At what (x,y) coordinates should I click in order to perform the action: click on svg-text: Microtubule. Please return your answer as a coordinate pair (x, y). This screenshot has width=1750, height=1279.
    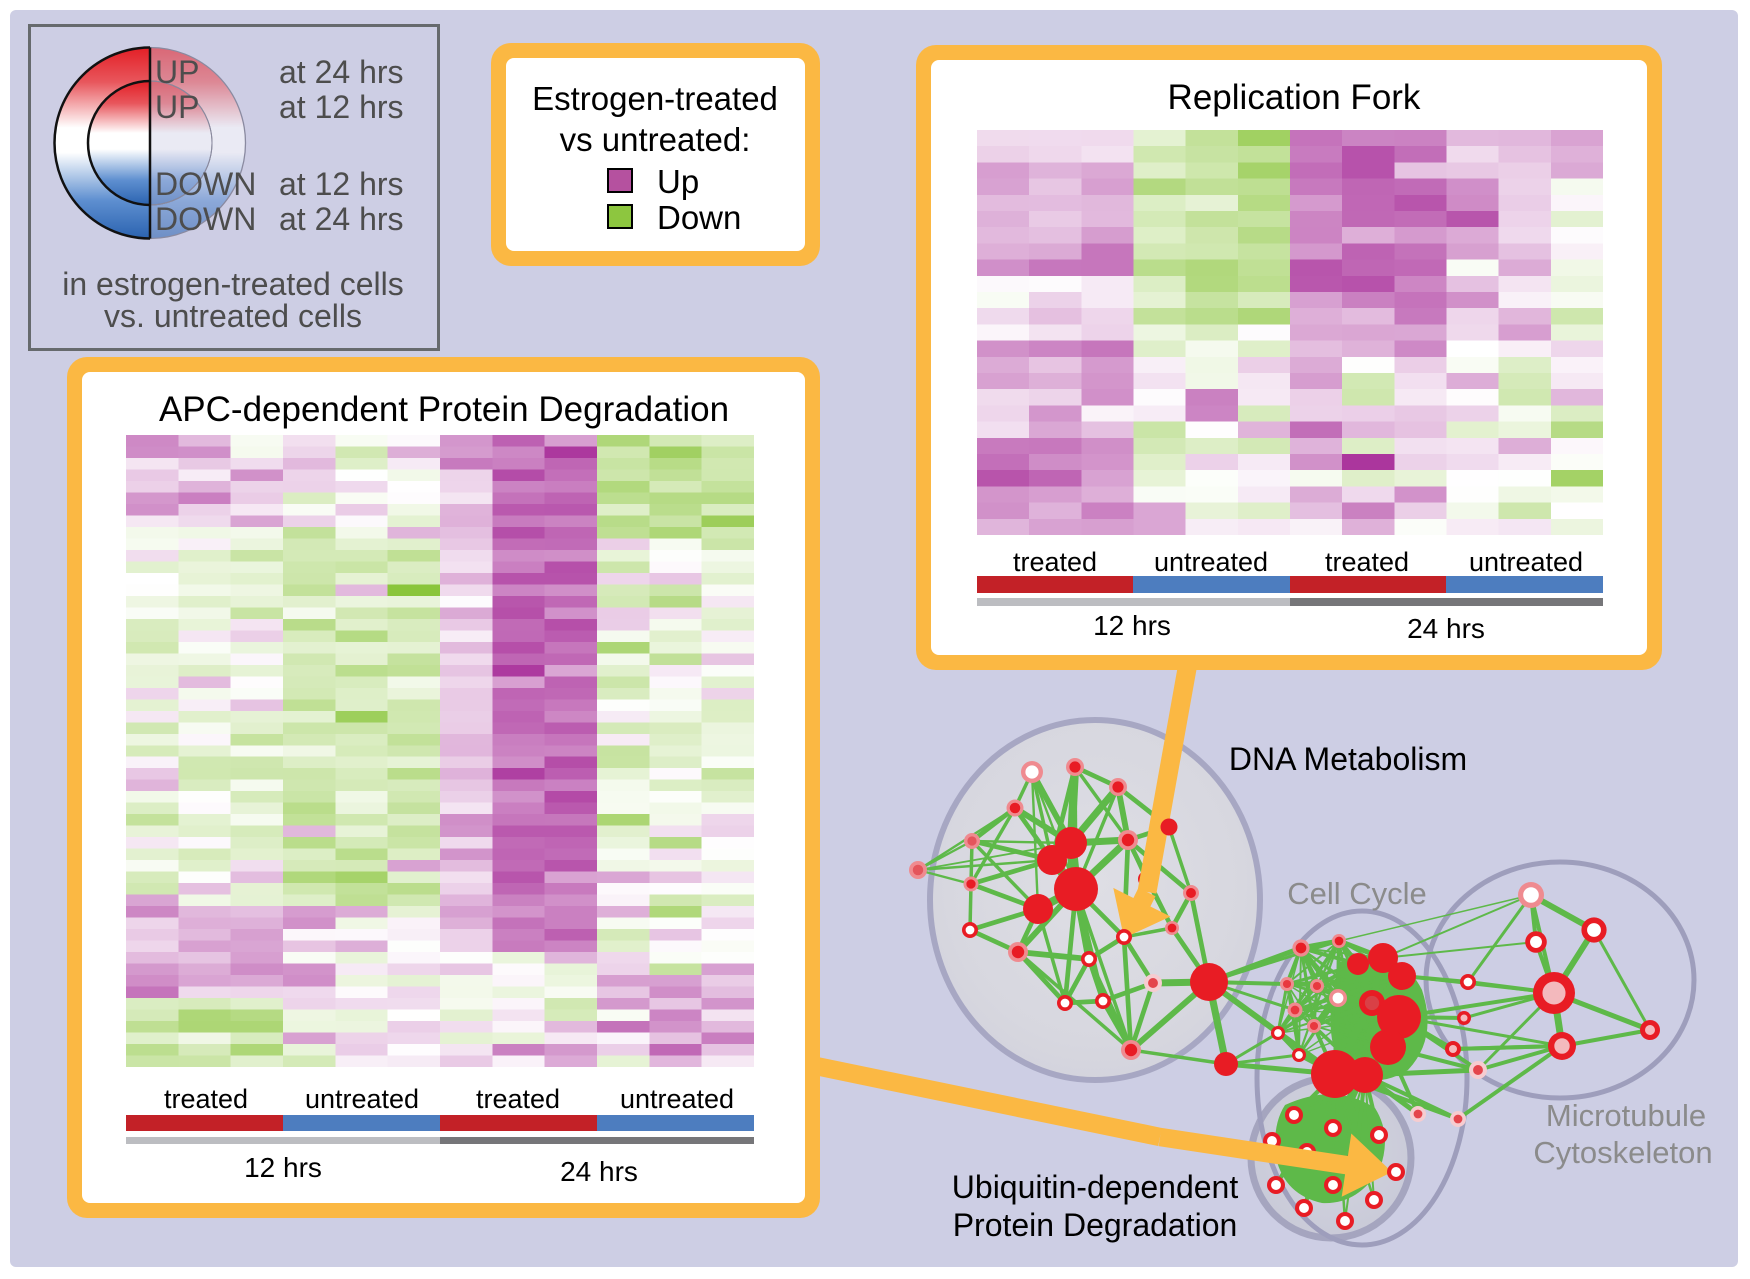
    Looking at the image, I should click on (1626, 1115).